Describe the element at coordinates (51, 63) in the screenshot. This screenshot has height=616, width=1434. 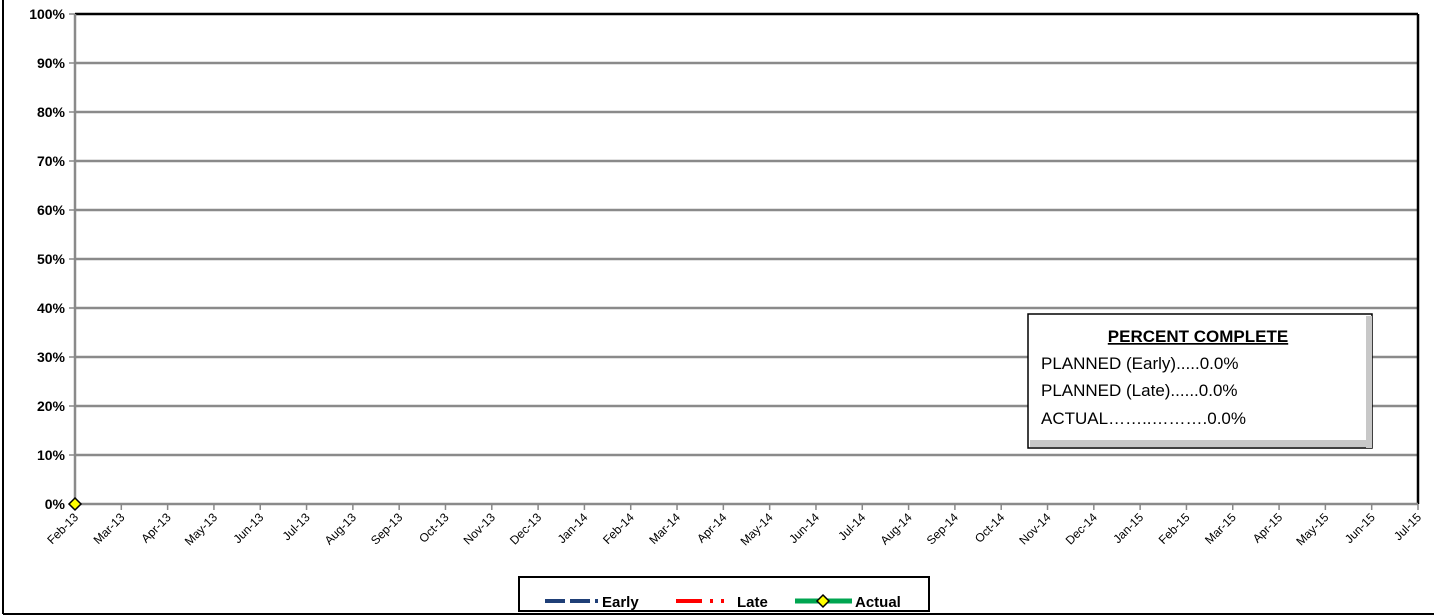
I see `y-tick-label: 90%` at that location.